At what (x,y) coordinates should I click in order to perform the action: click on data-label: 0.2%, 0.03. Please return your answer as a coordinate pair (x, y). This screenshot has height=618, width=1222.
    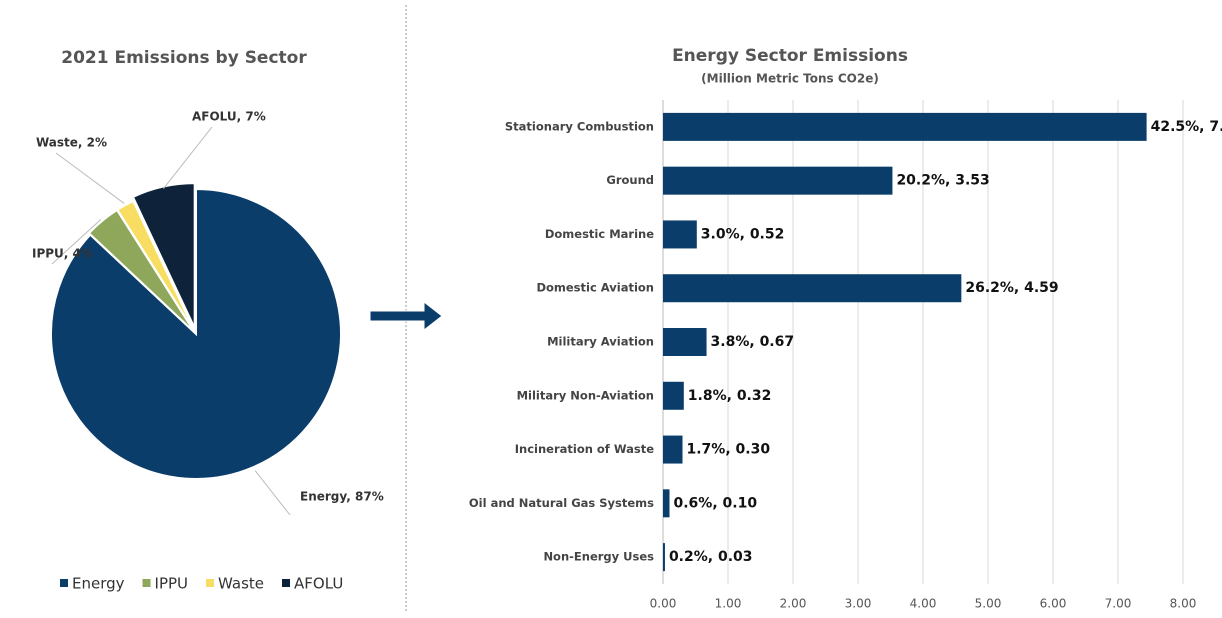
    Looking at the image, I should click on (711, 557).